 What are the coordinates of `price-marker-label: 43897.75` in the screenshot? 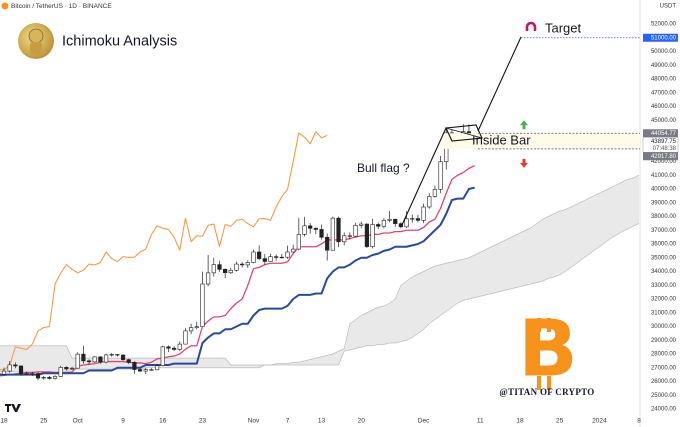 It's located at (664, 142).